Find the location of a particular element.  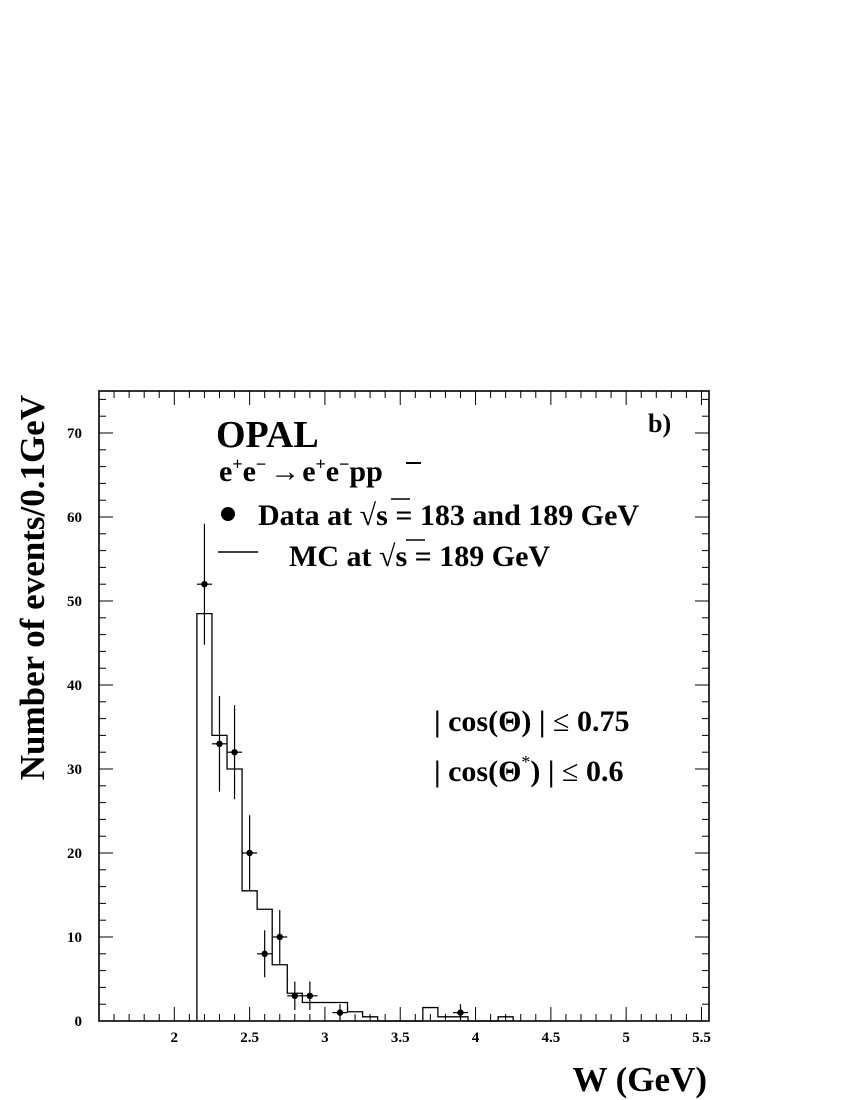

x-tick-label: 3.5 is located at coordinates (400, 1038).